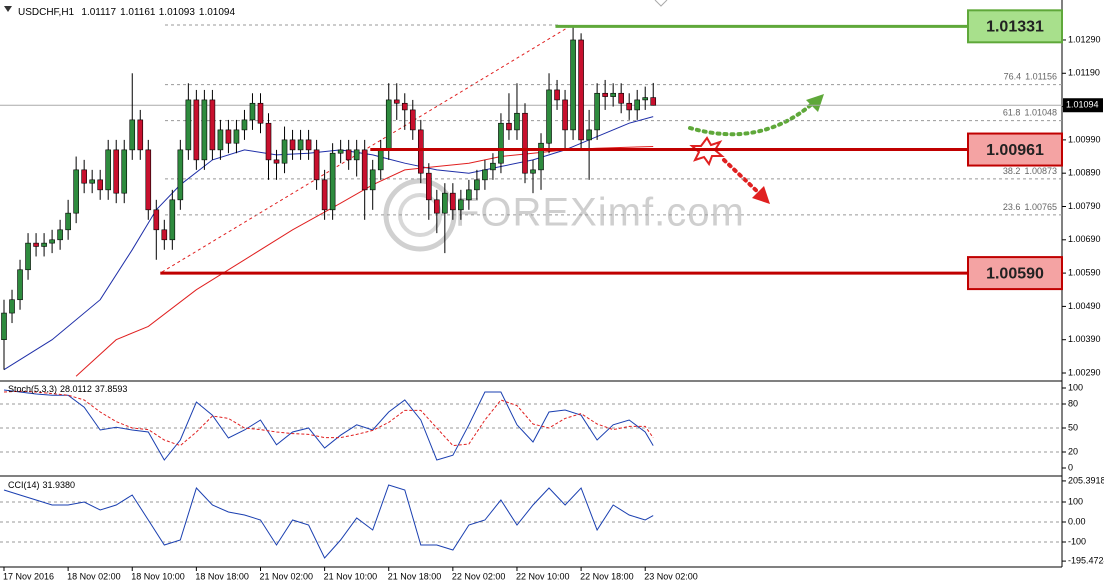 This screenshot has width=1104, height=588. Describe the element at coordinates (751, 119) in the screenshot. I see `bullish-arrow` at that location.